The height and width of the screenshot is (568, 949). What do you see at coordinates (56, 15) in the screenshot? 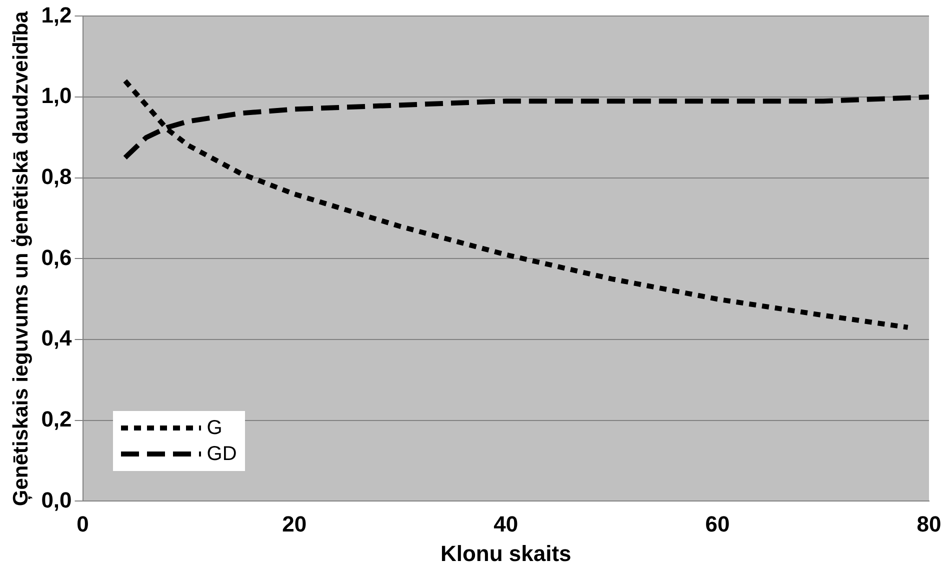
I see `y-tick-label: 1,2` at bounding box center [56, 15].